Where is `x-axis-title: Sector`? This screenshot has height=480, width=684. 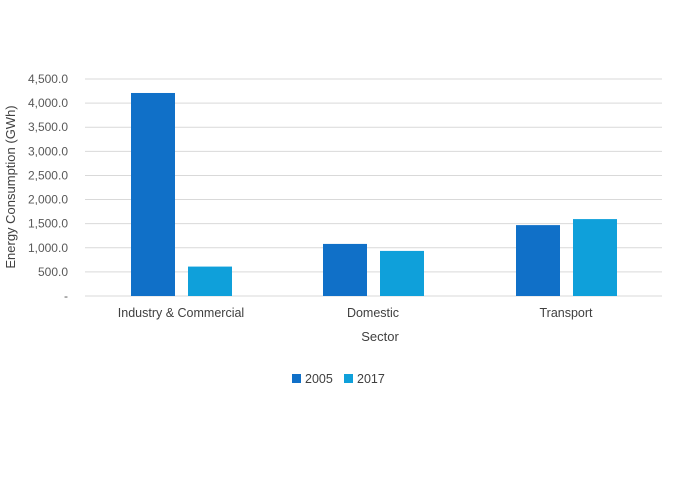
x-axis-title: Sector is located at coordinates (380, 336).